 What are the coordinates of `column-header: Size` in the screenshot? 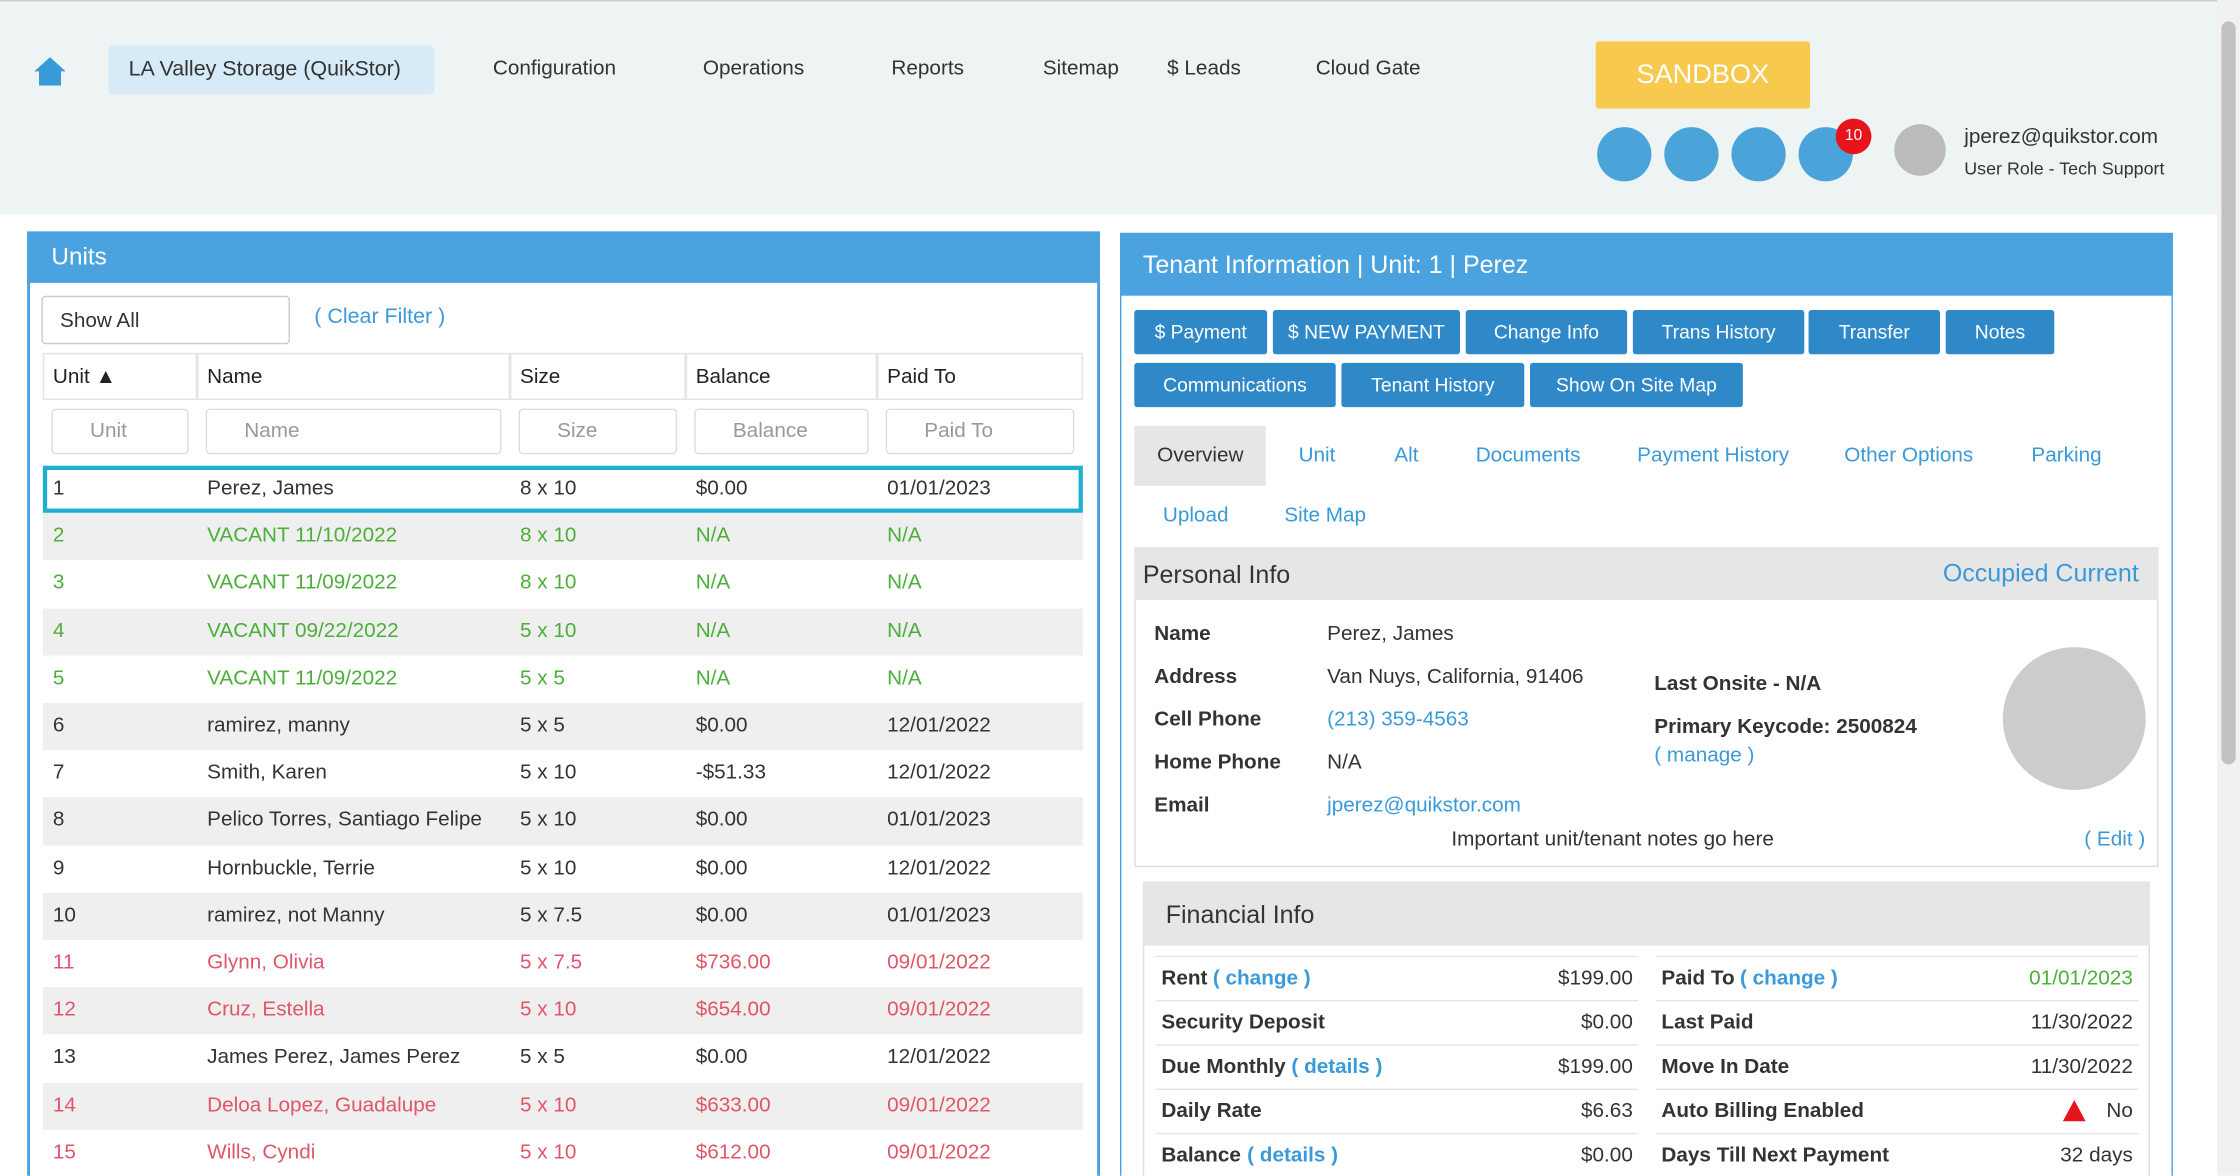 It's located at (597, 376).